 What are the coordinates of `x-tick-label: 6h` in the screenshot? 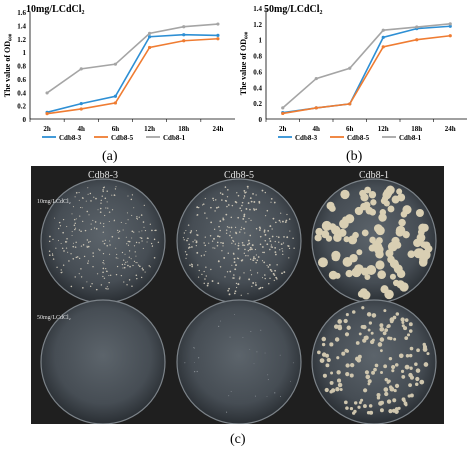 It's located at (116, 129).